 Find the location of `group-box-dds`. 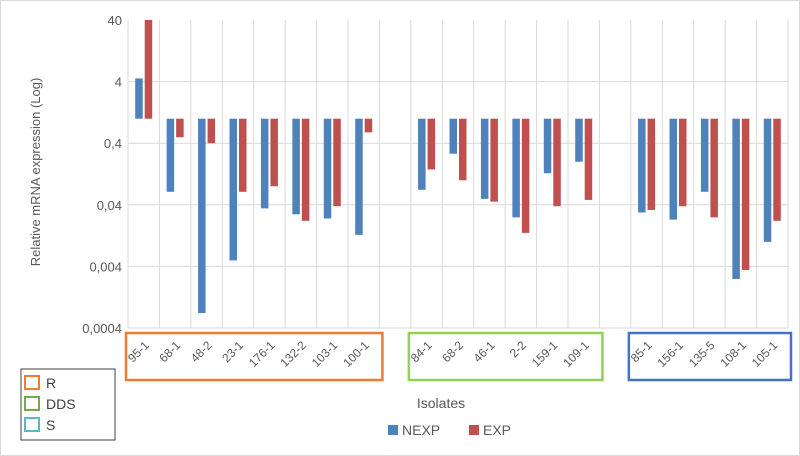

group-box-dds is located at coordinates (505, 356).